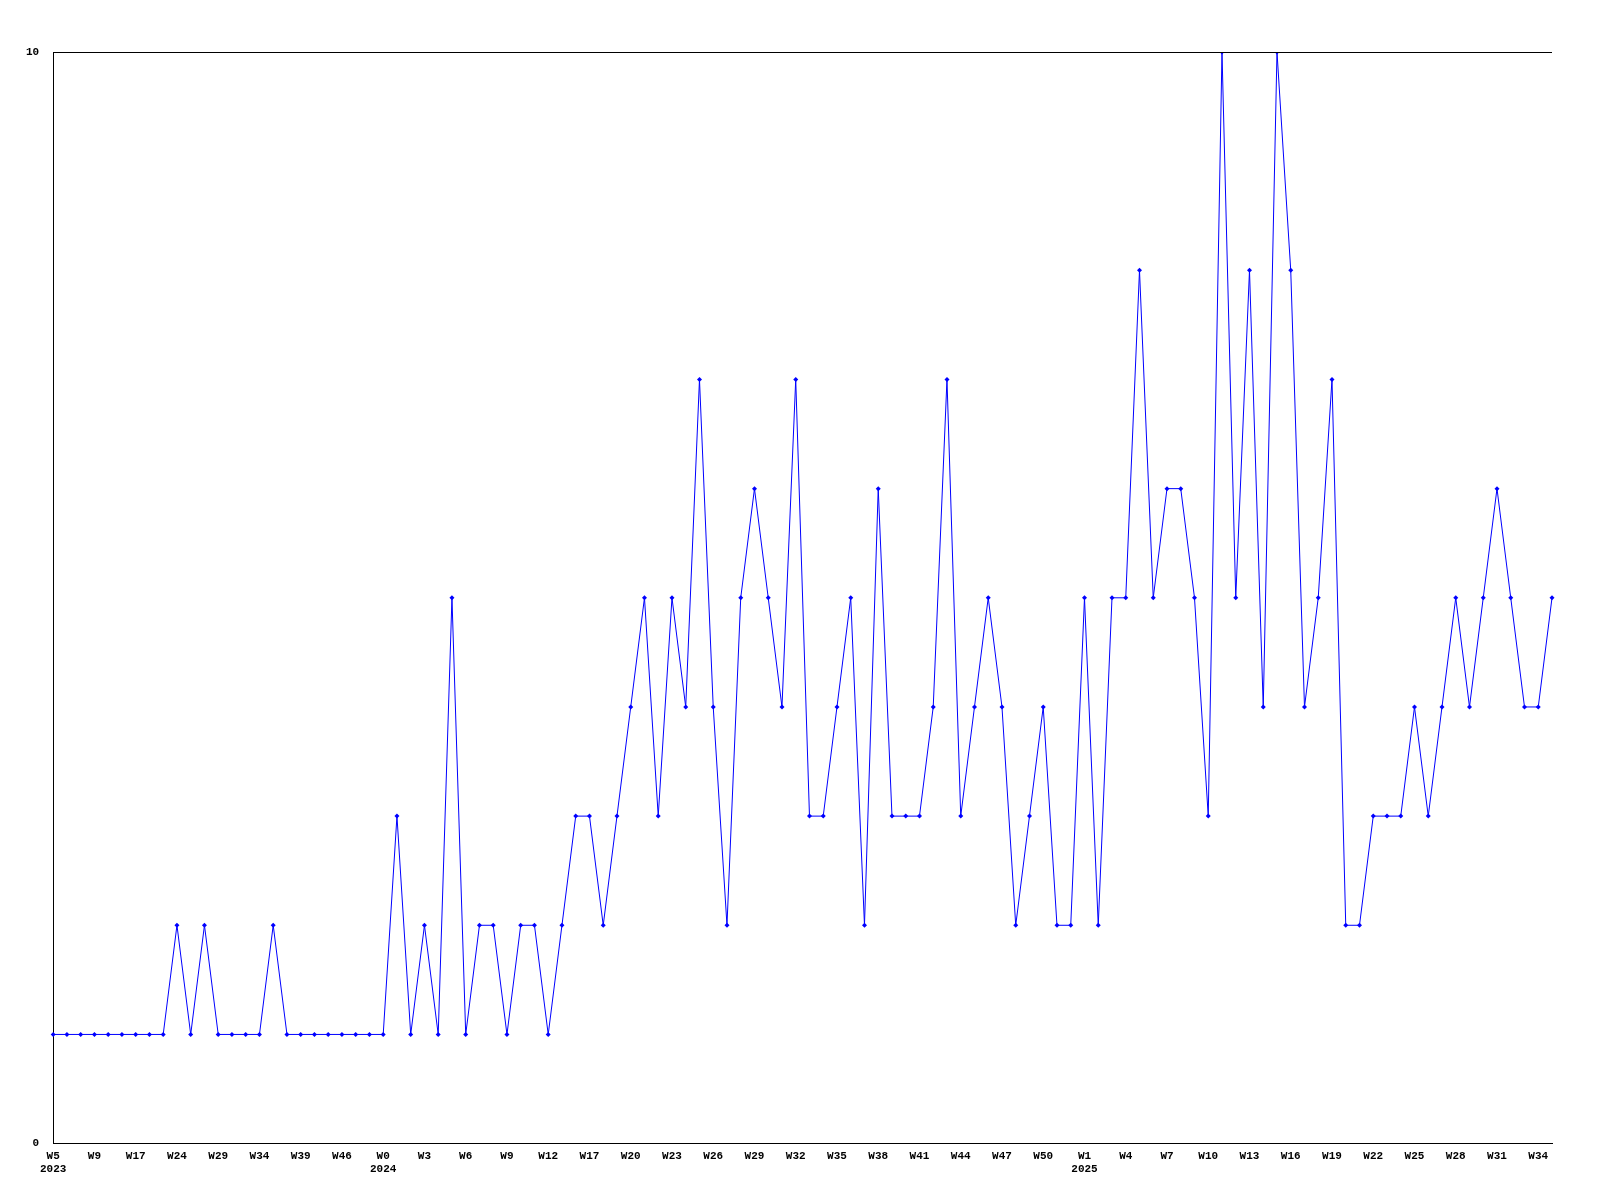  Describe the element at coordinates (53, 1162) in the screenshot. I see `x-tick-label: W5 2023` at that location.